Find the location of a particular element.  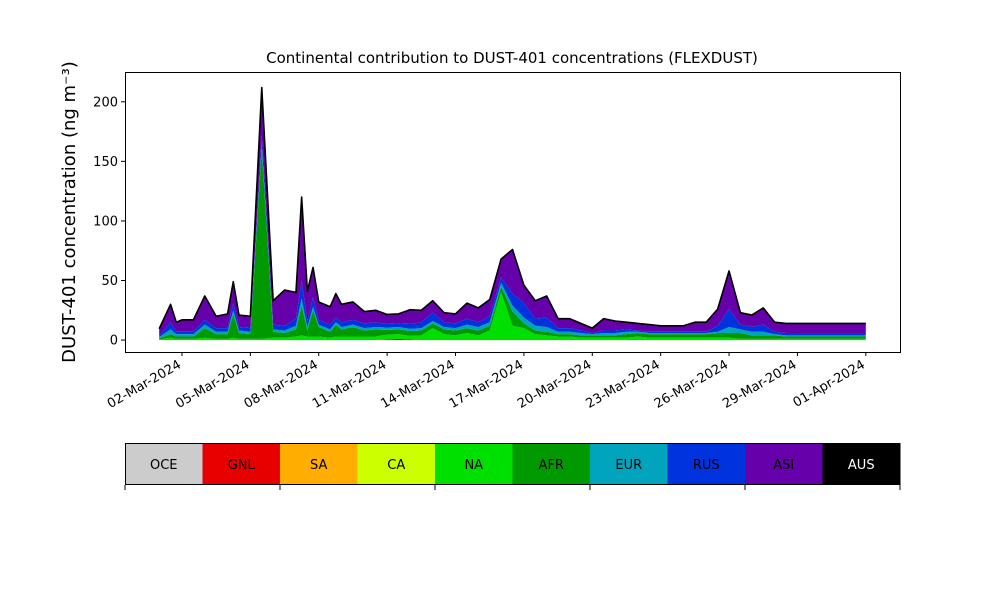

y-tick-label: 200 is located at coordinates (105, 102).